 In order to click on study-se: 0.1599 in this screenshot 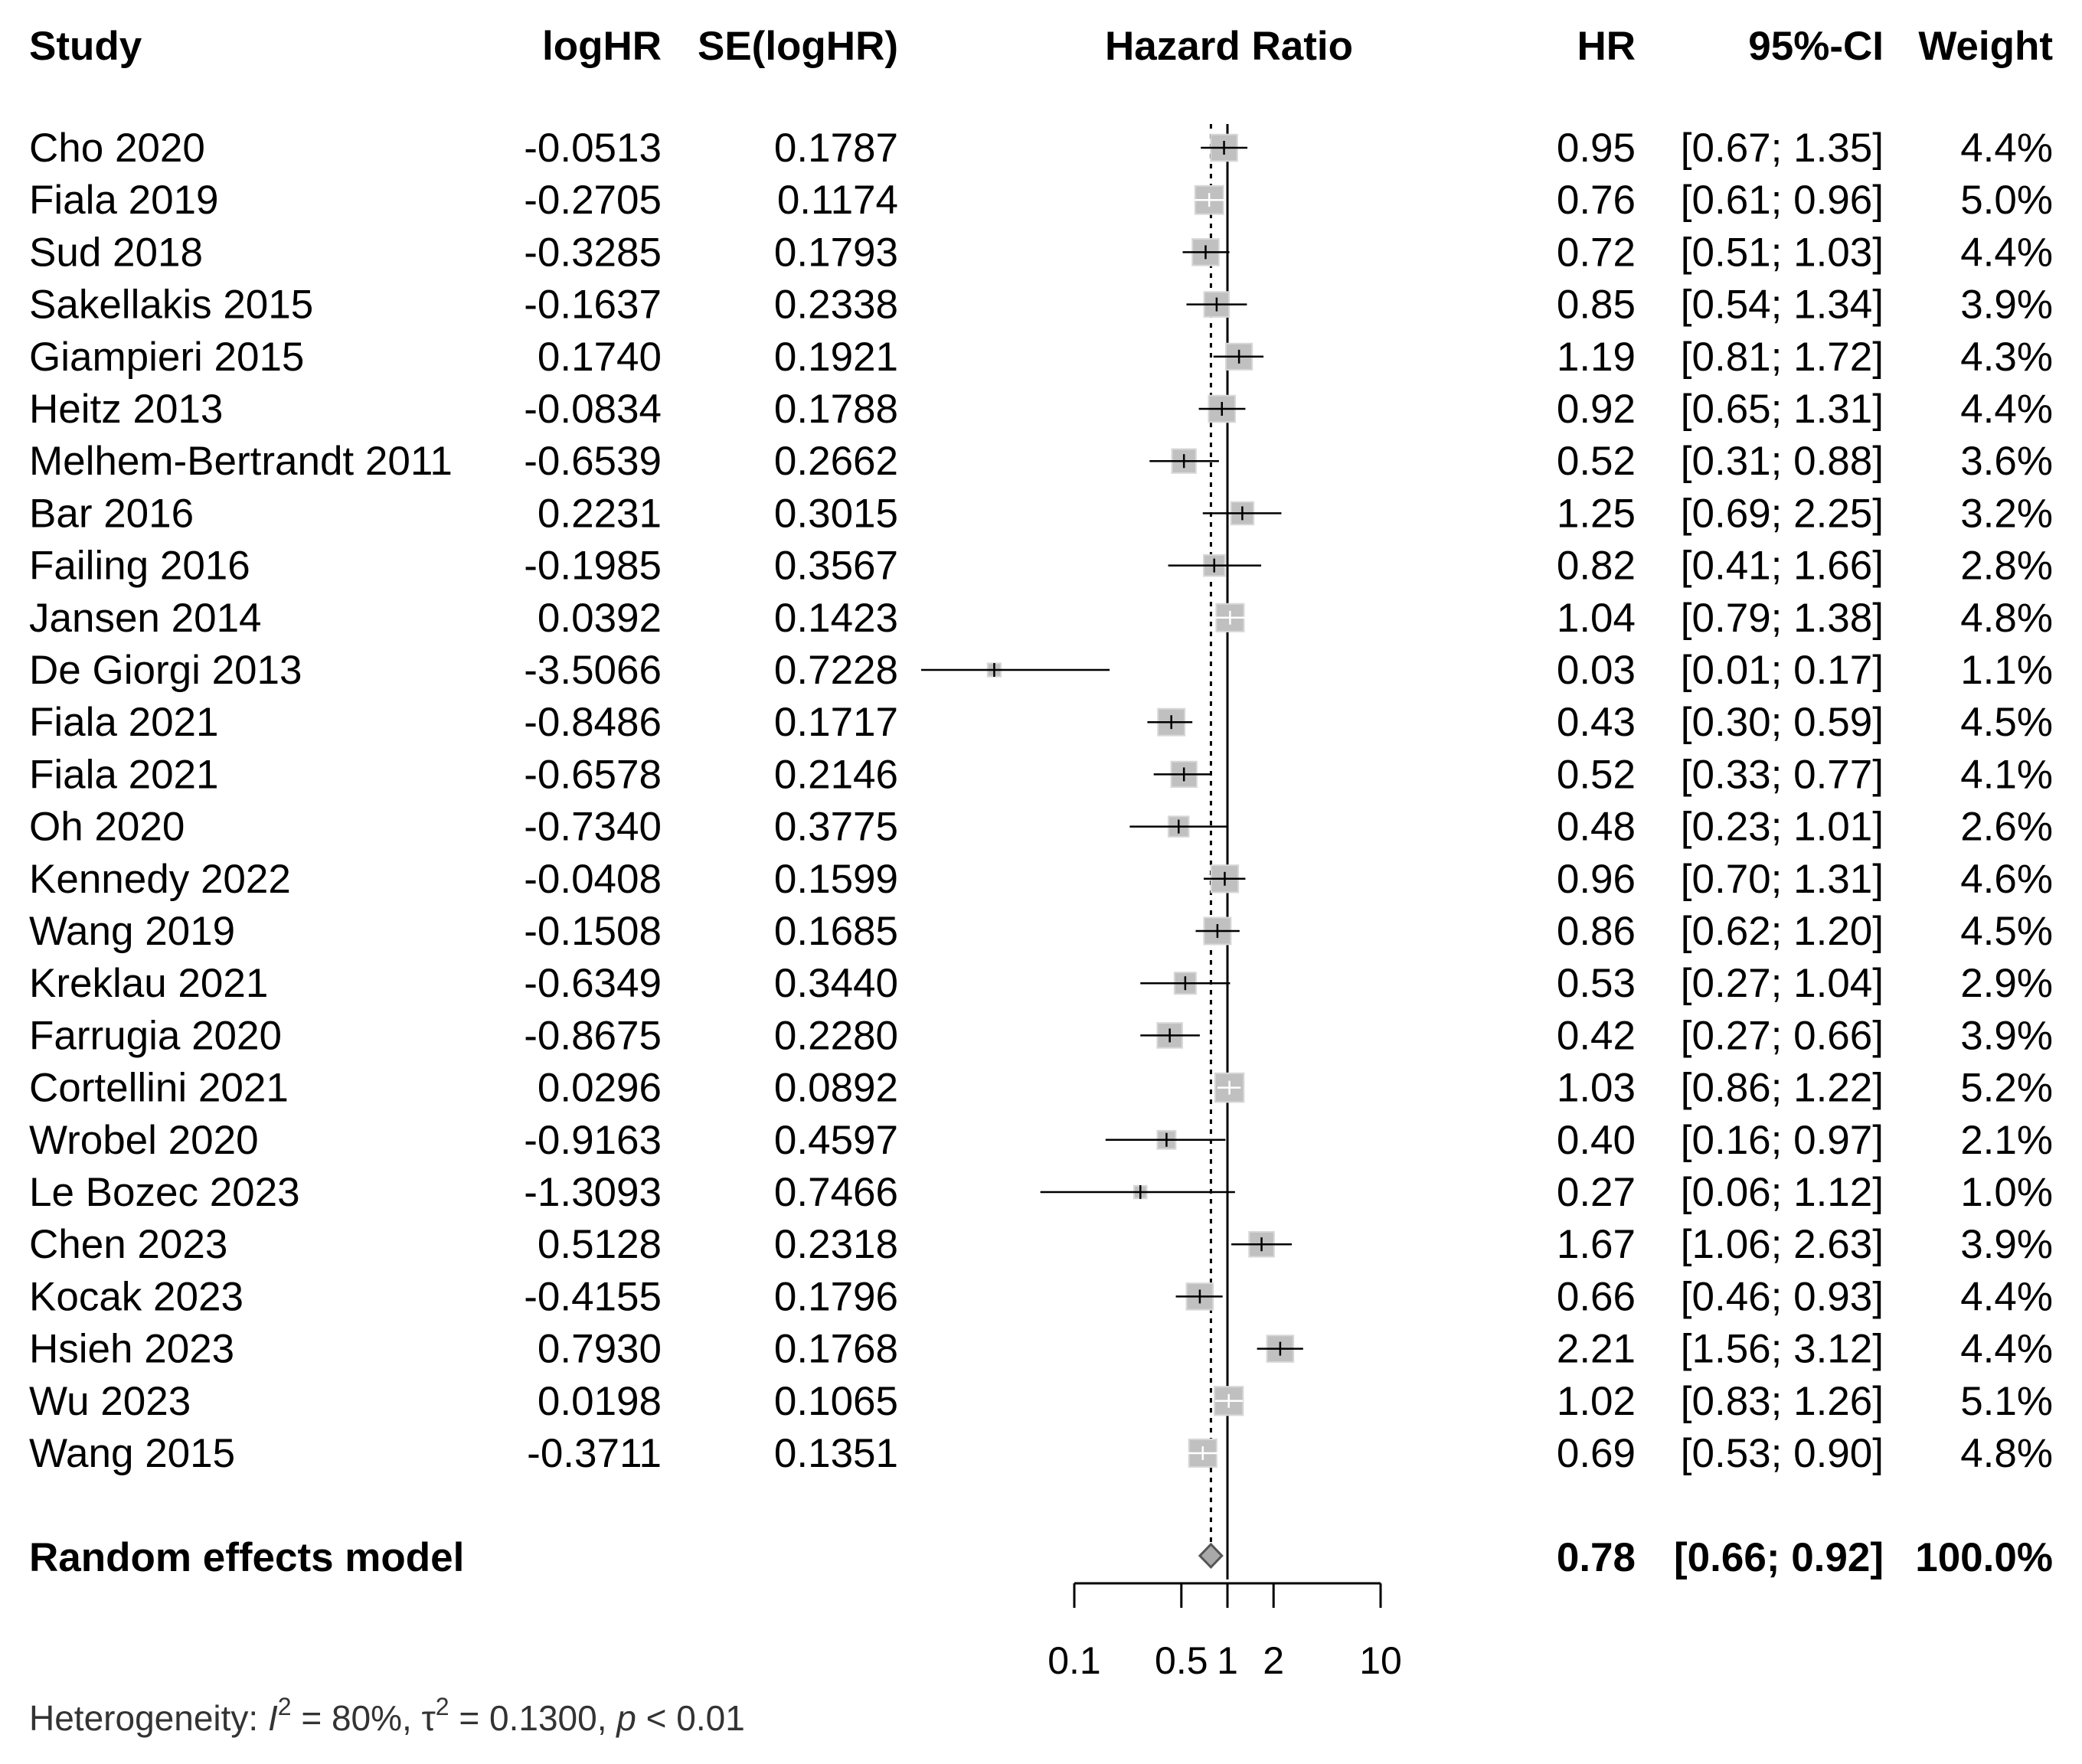, I will do `click(836, 879)`.